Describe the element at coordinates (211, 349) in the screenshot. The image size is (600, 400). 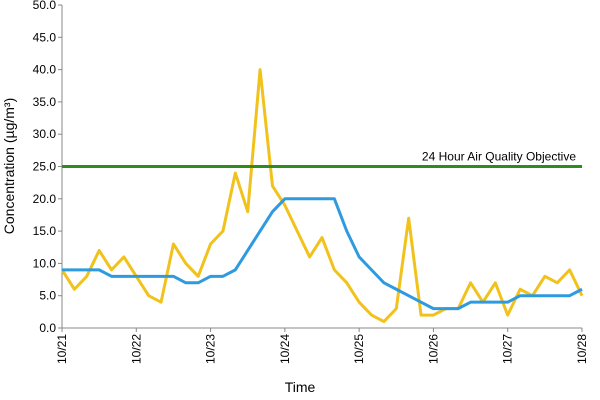
I see `x-tick-label: 10/23` at that location.